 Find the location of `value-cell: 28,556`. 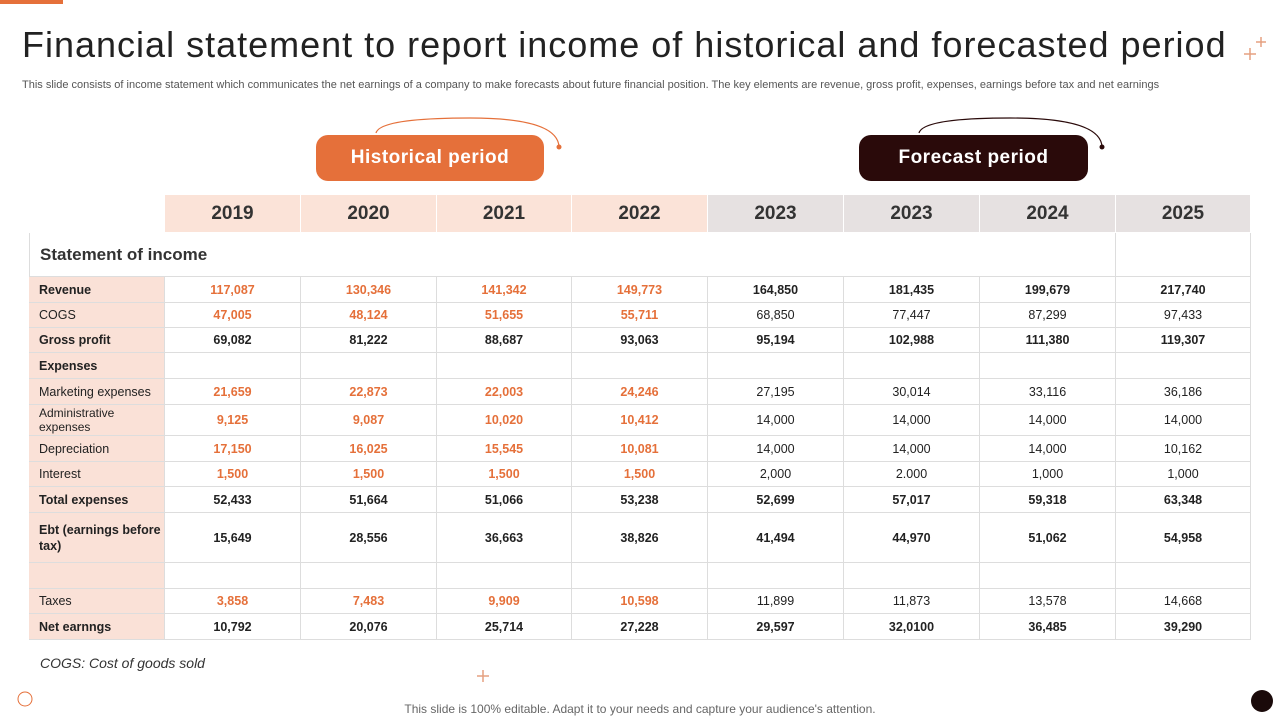

value-cell: 28,556 is located at coordinates (369, 538).